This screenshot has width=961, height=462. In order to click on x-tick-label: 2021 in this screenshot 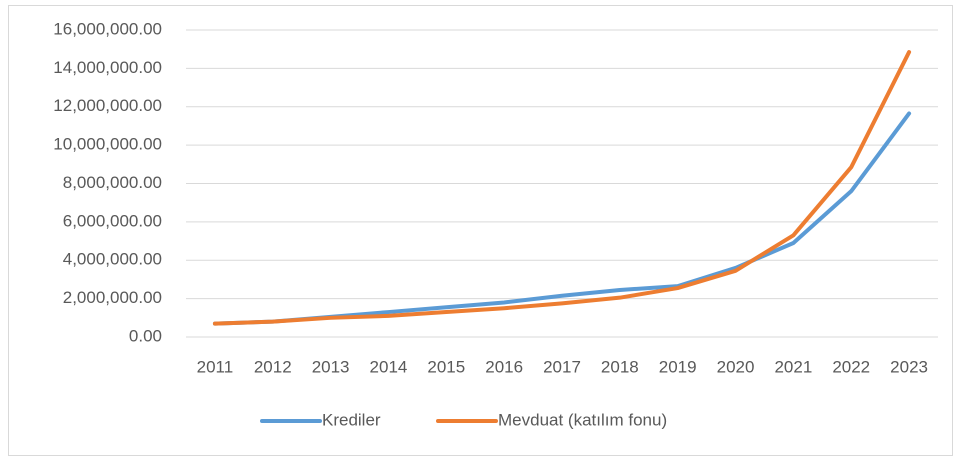, I will do `click(793, 366)`.